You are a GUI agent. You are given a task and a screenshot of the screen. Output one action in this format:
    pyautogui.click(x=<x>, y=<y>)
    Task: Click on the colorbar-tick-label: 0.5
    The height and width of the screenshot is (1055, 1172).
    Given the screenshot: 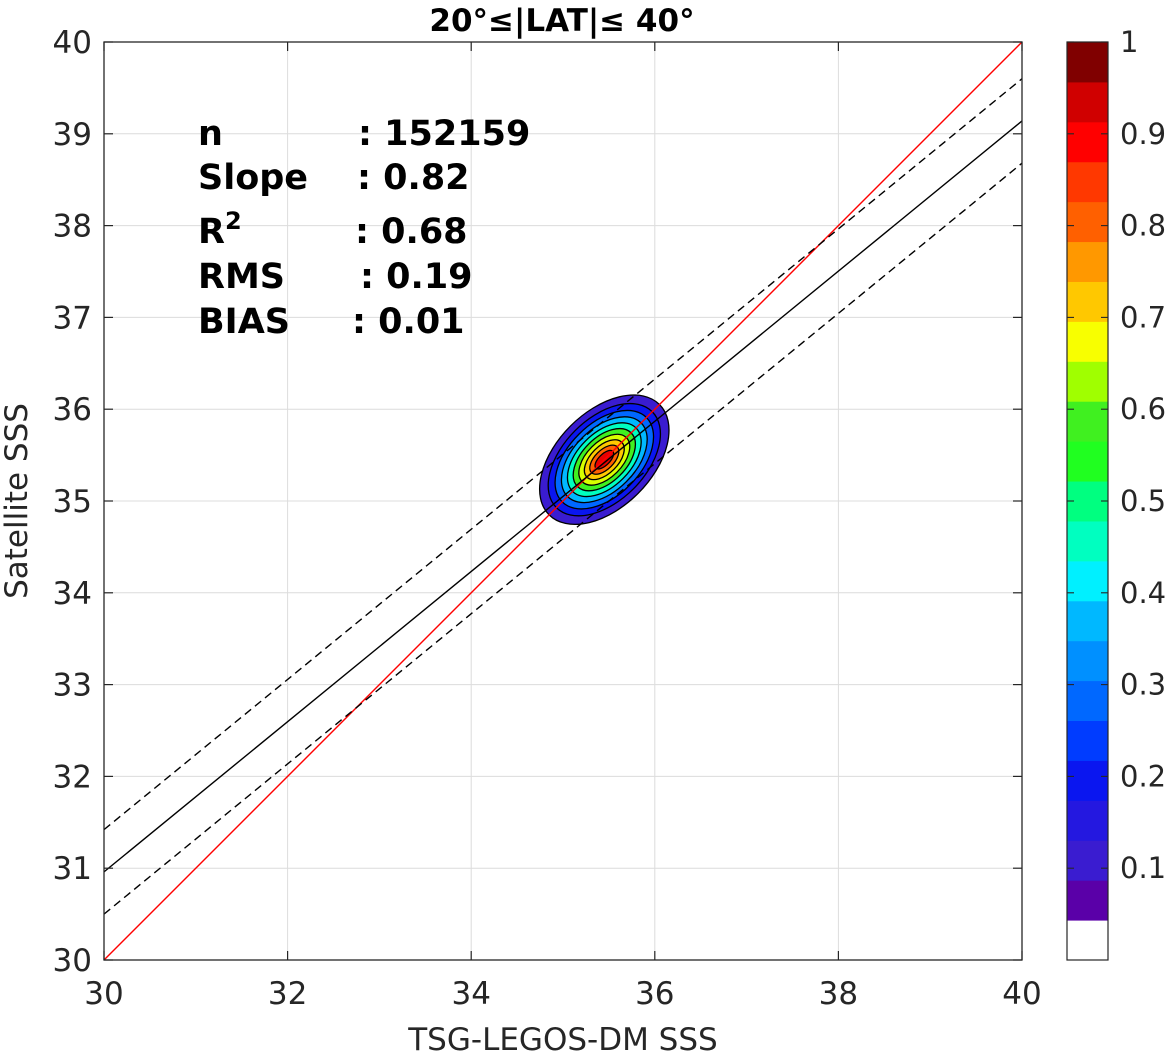 What is the action you would take?
    pyautogui.click(x=1143, y=501)
    